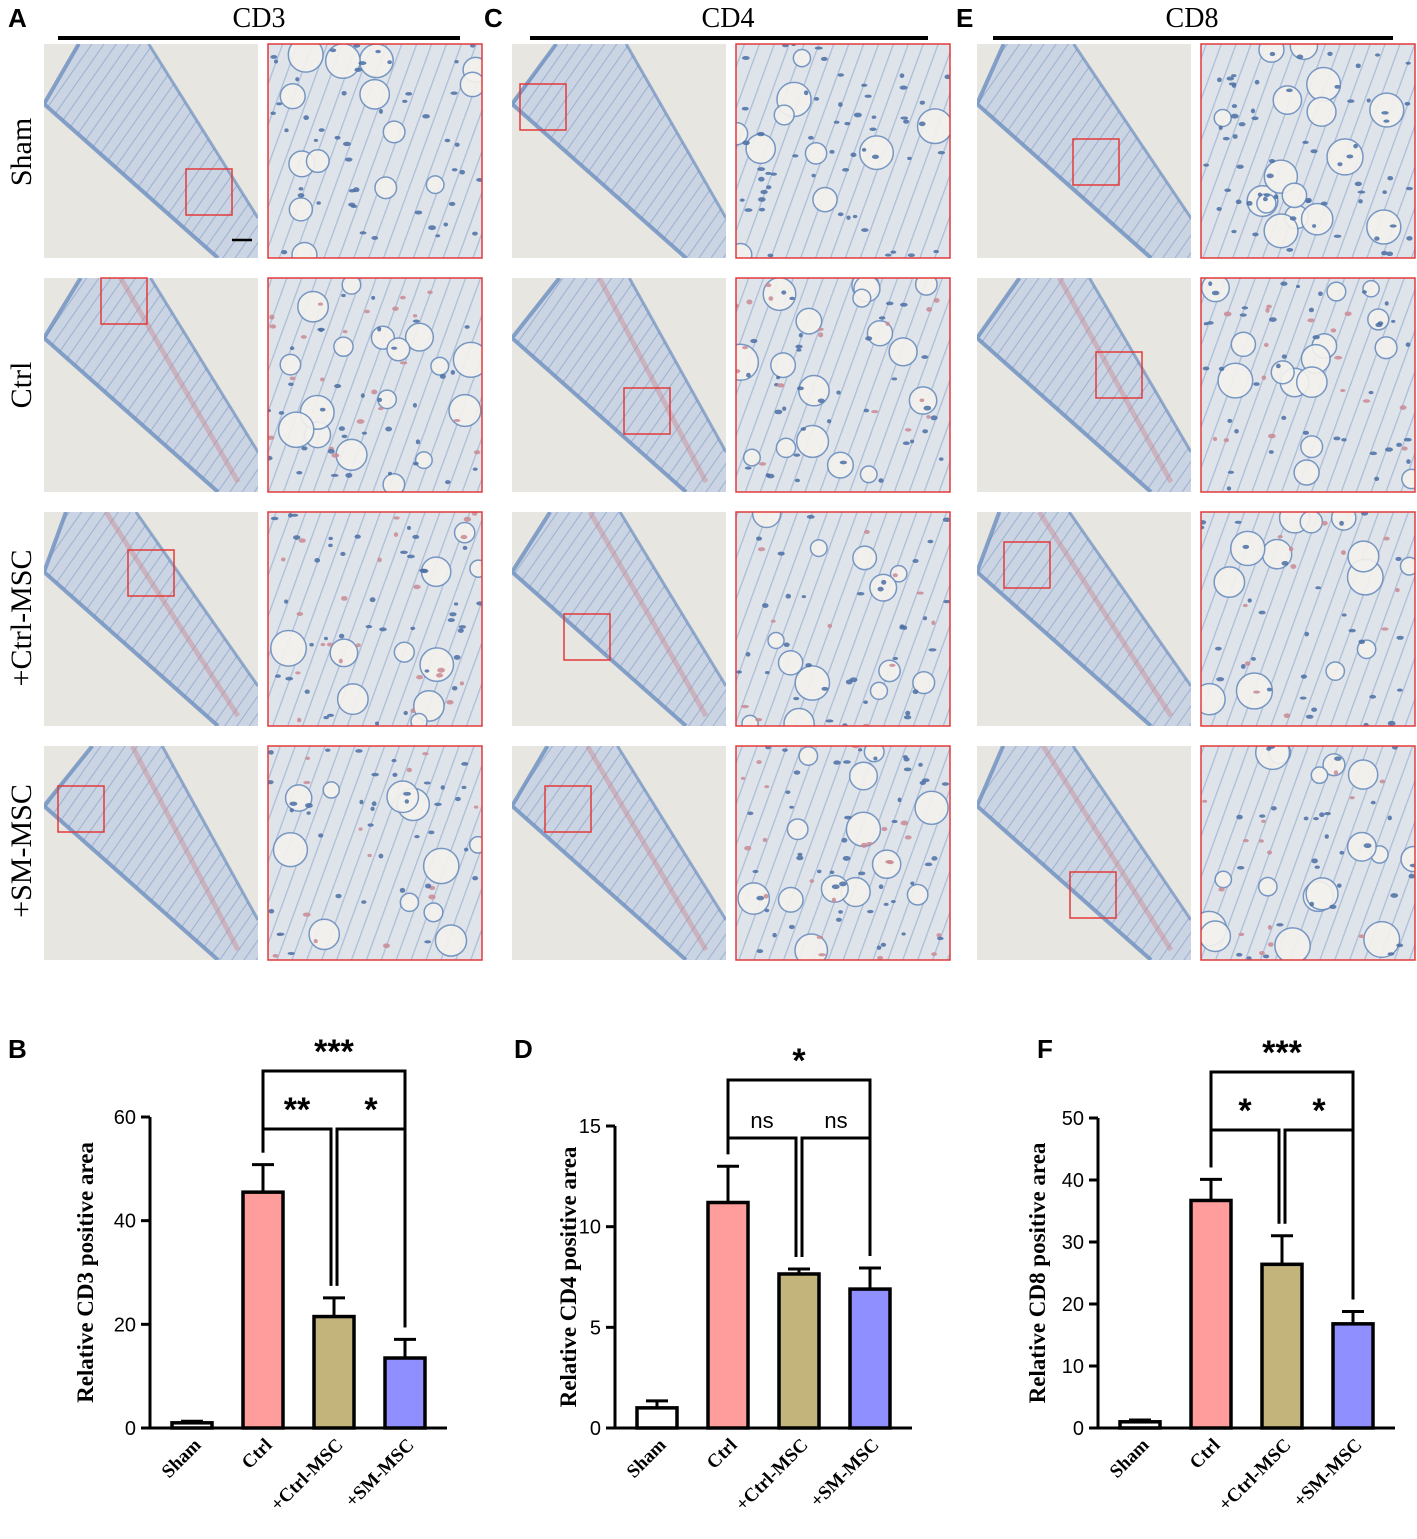  What do you see at coordinates (843, 619) in the screenshot?
I see `micrograph-zoom-cd4-ctrl-msc` at bounding box center [843, 619].